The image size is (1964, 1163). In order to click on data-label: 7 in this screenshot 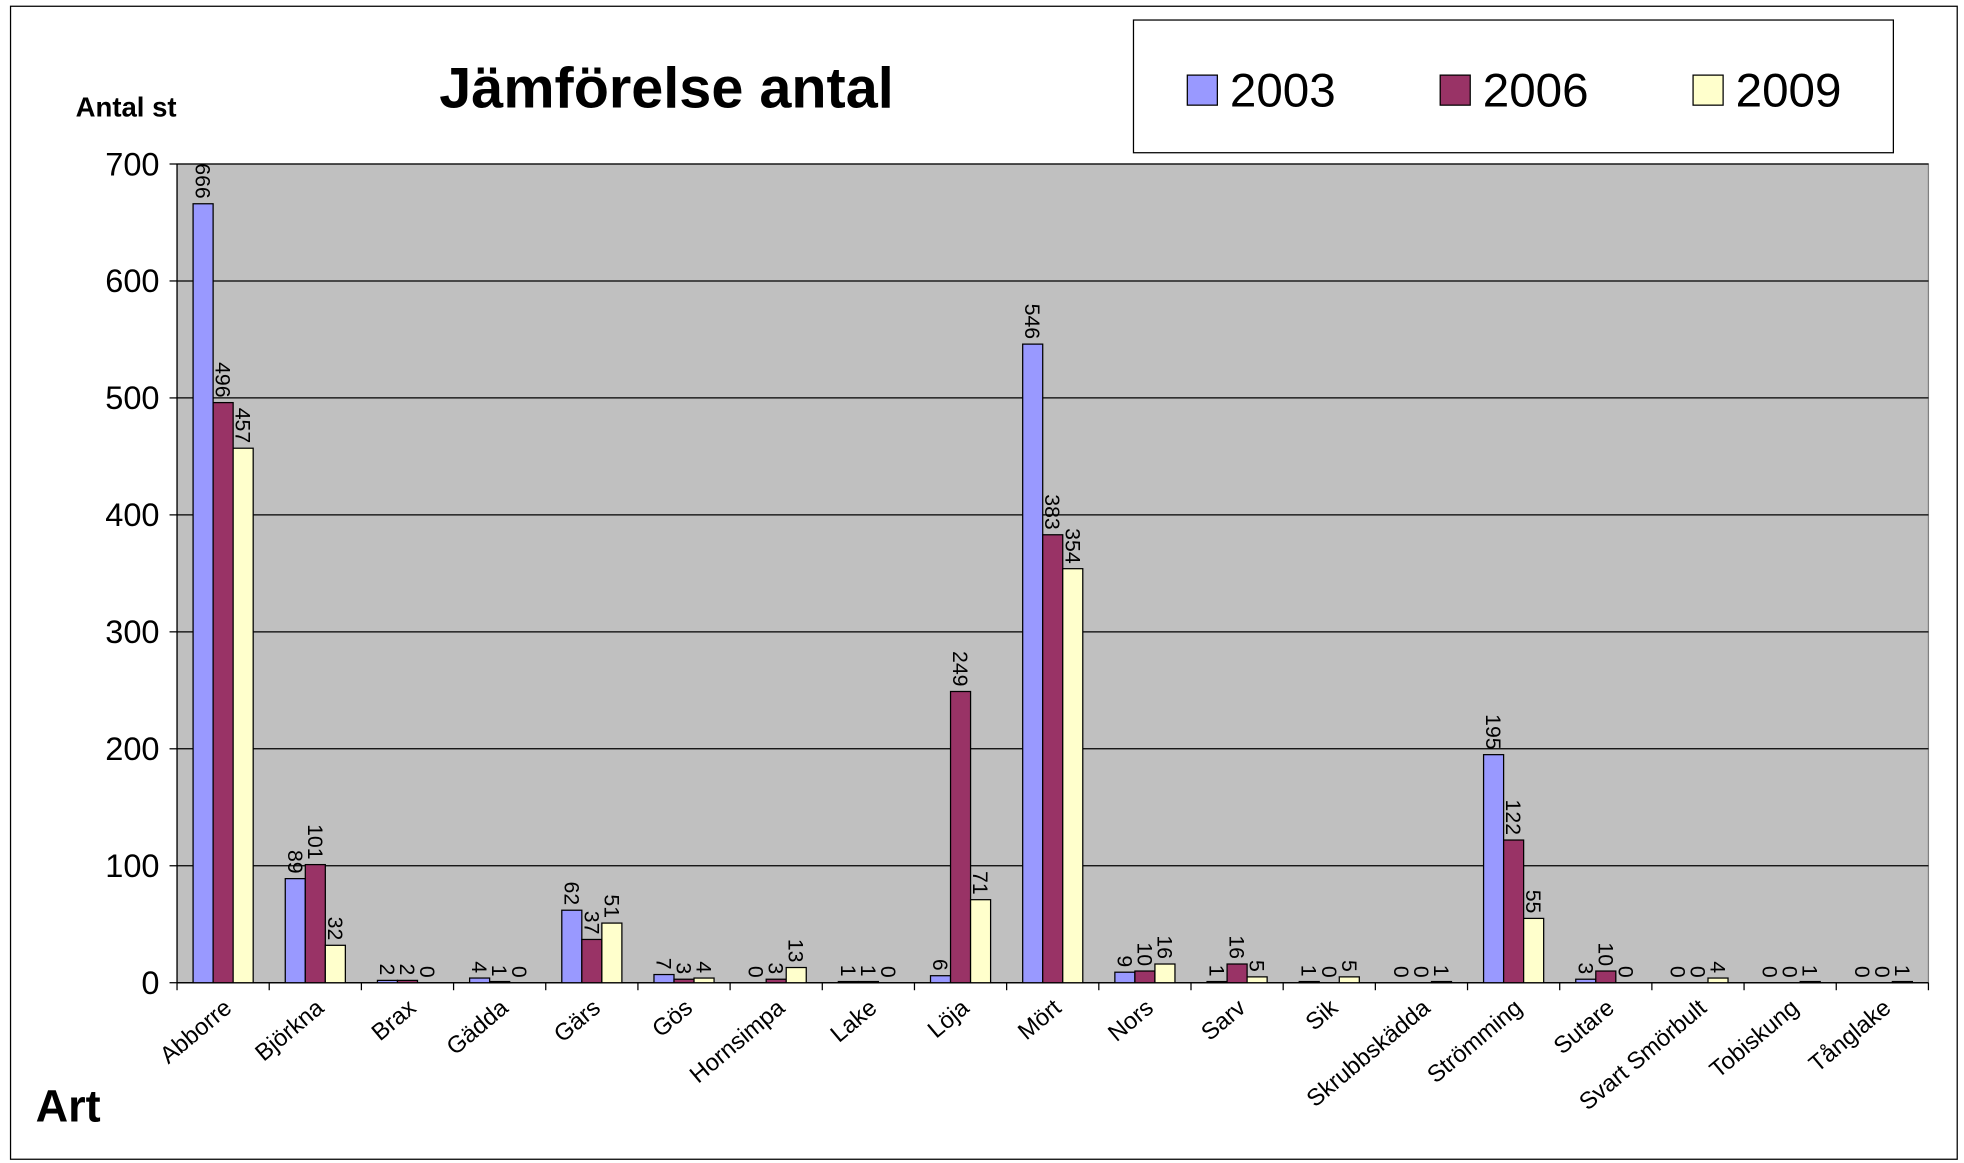, I will do `click(663, 964)`.